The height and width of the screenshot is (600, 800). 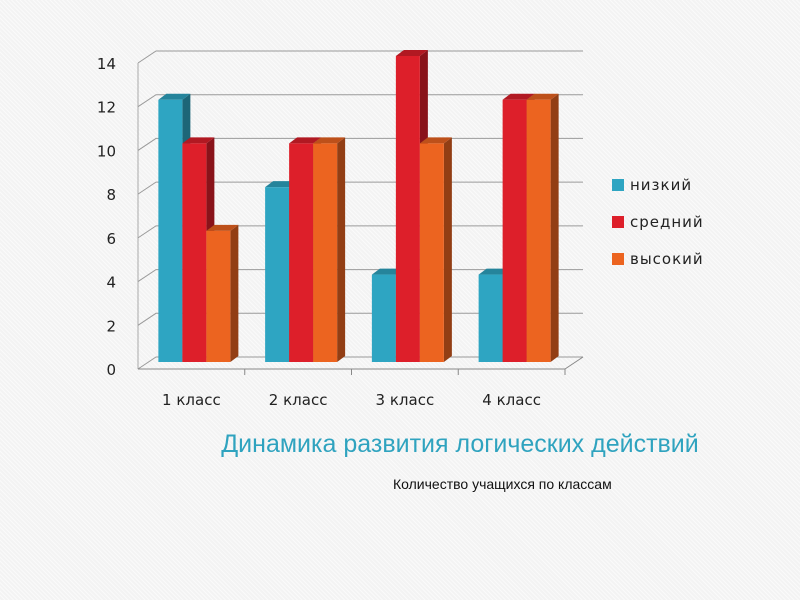 I want to click on y-tick-label: 8, so click(x=111, y=195).